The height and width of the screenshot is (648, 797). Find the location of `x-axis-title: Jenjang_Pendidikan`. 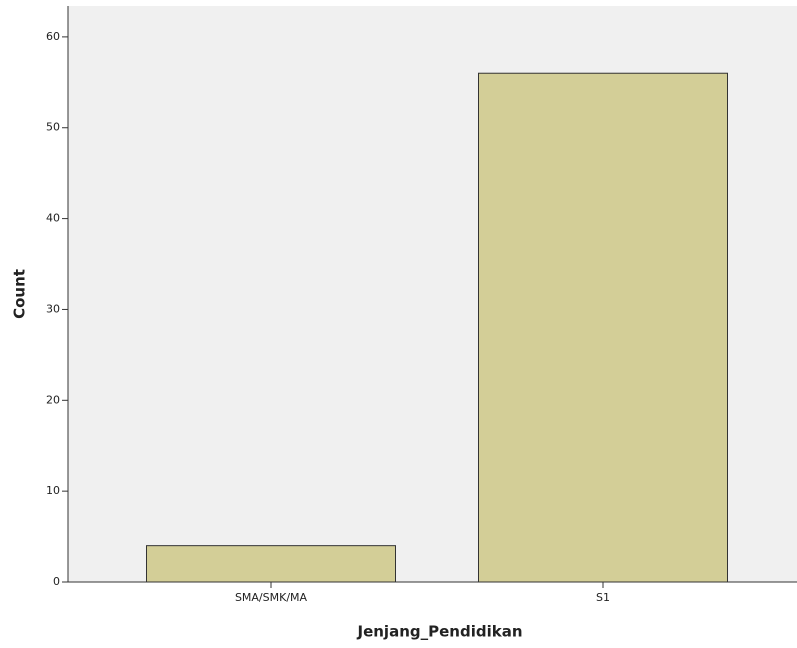

x-axis-title: Jenjang_Pendidikan is located at coordinates (440, 632).